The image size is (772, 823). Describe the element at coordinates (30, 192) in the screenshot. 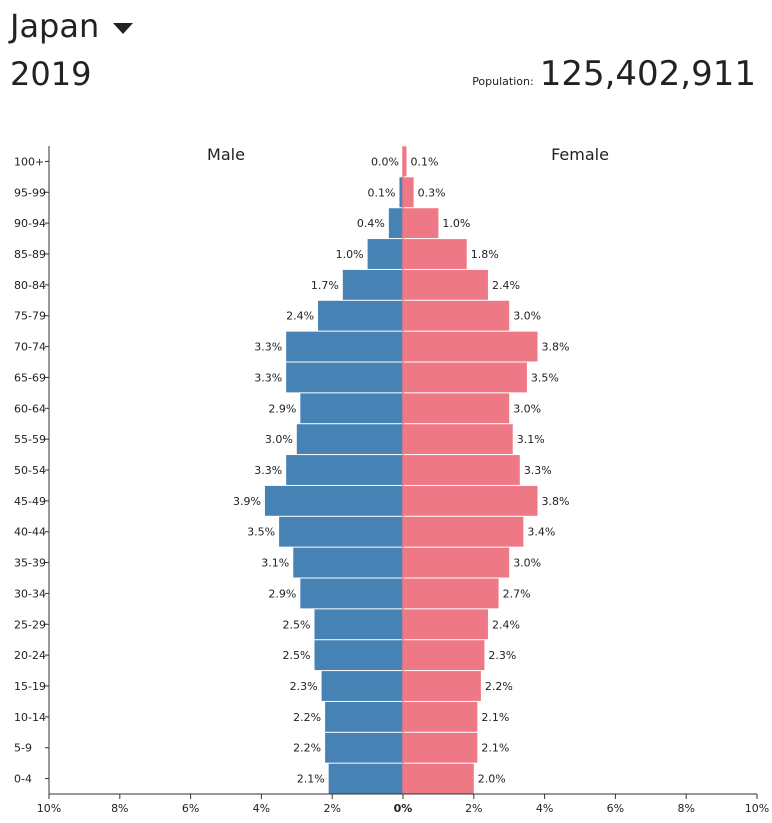

I see `y-tick-label: 95-99` at that location.